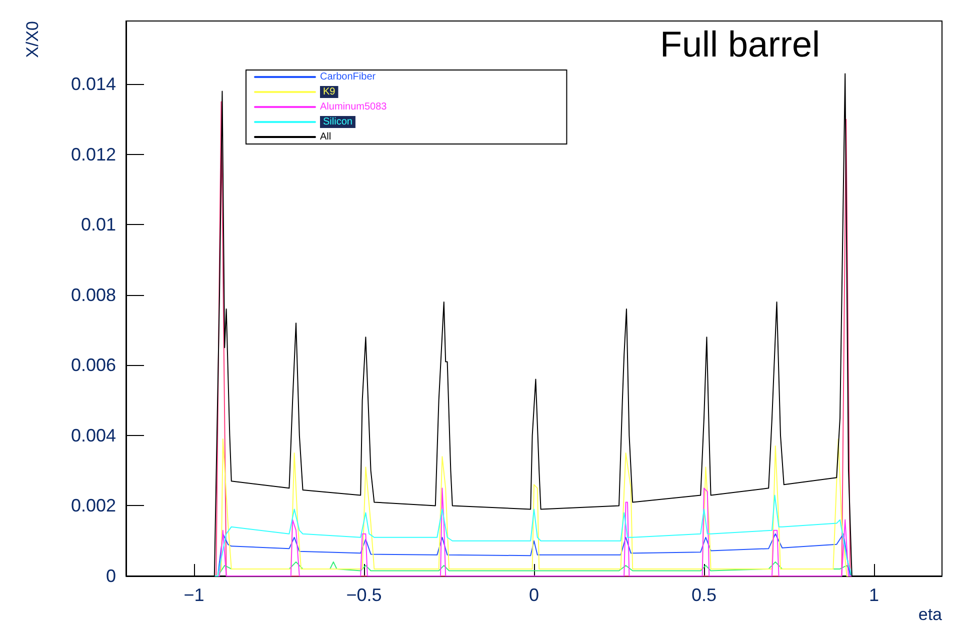 This screenshot has height=638, width=953. What do you see at coordinates (93, 435) in the screenshot?
I see `y-tick-label: 0.004` at bounding box center [93, 435].